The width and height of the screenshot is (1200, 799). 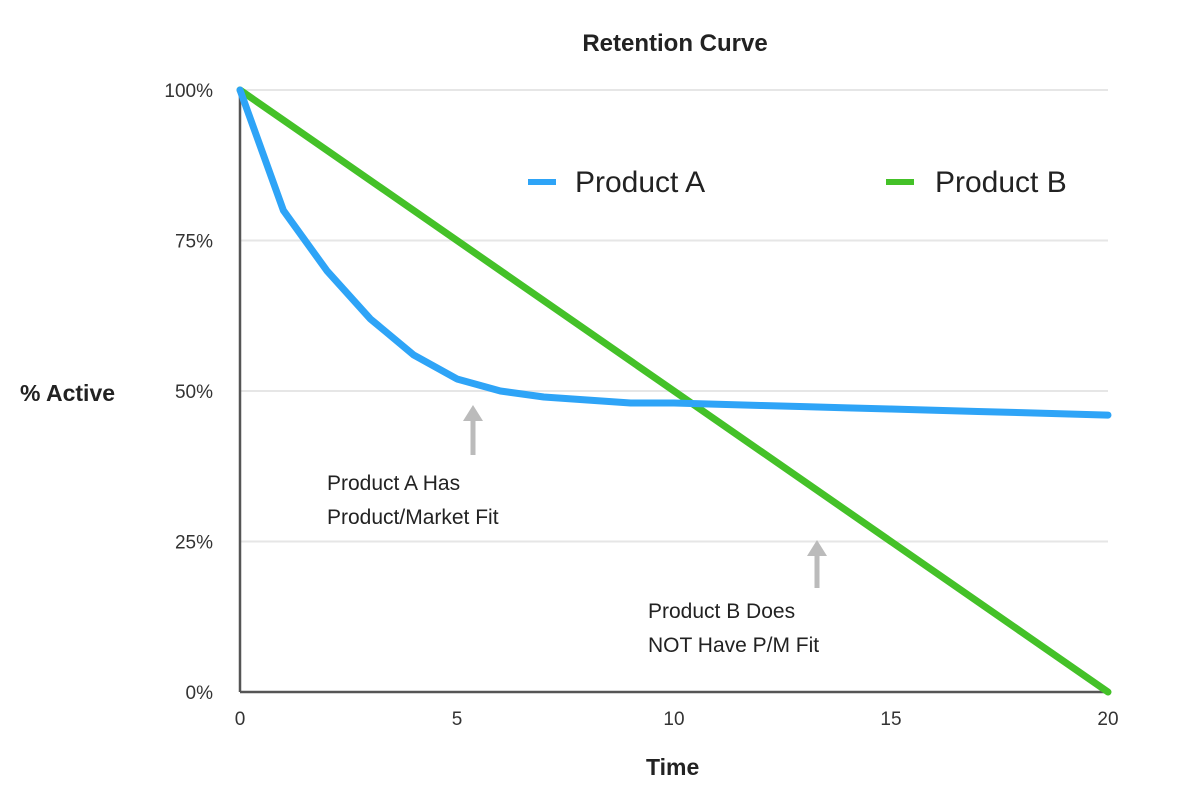 What do you see at coordinates (200, 693) in the screenshot?
I see `y-tick-label: 0%` at bounding box center [200, 693].